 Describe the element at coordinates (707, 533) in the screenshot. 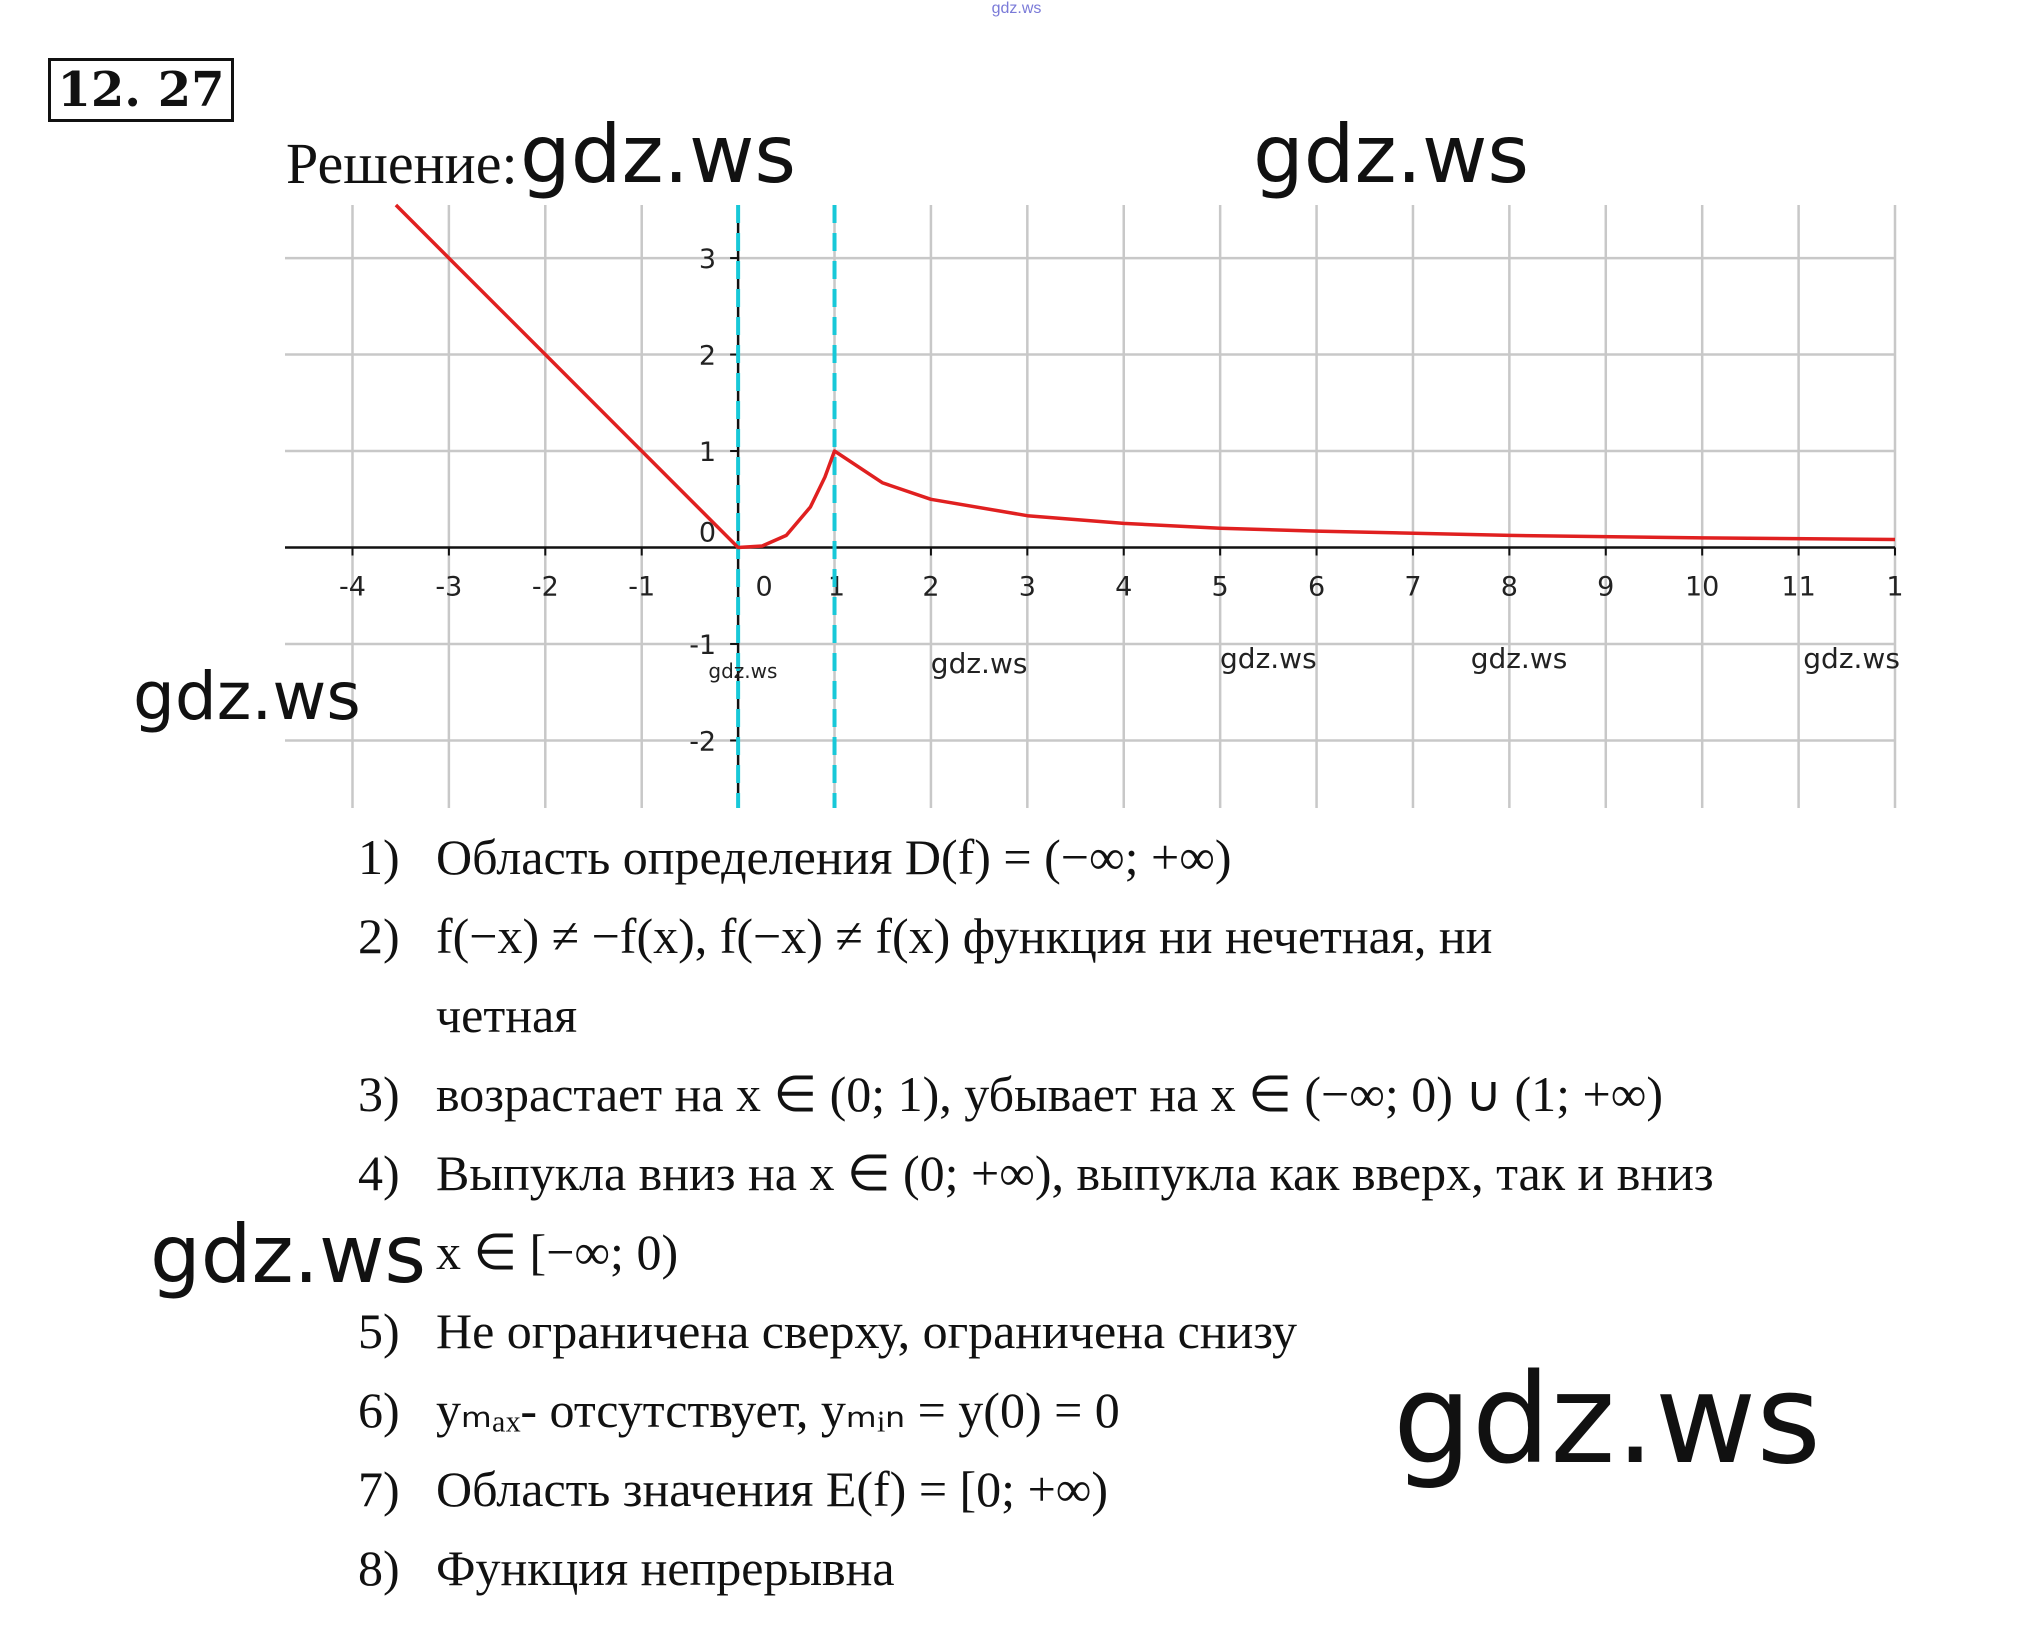

I see `y-tick-label: 0` at that location.